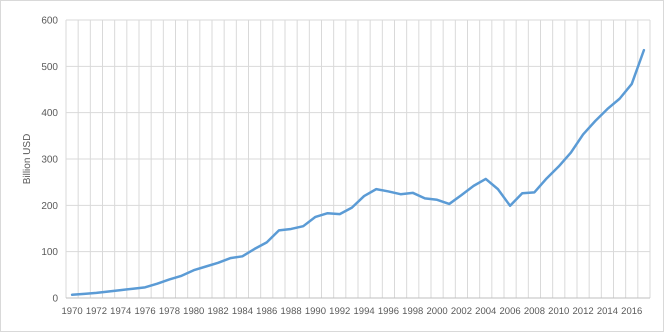 The height and width of the screenshot is (332, 664). What do you see at coordinates (315, 311) in the screenshot?
I see `x-tick-label: 1990` at bounding box center [315, 311].